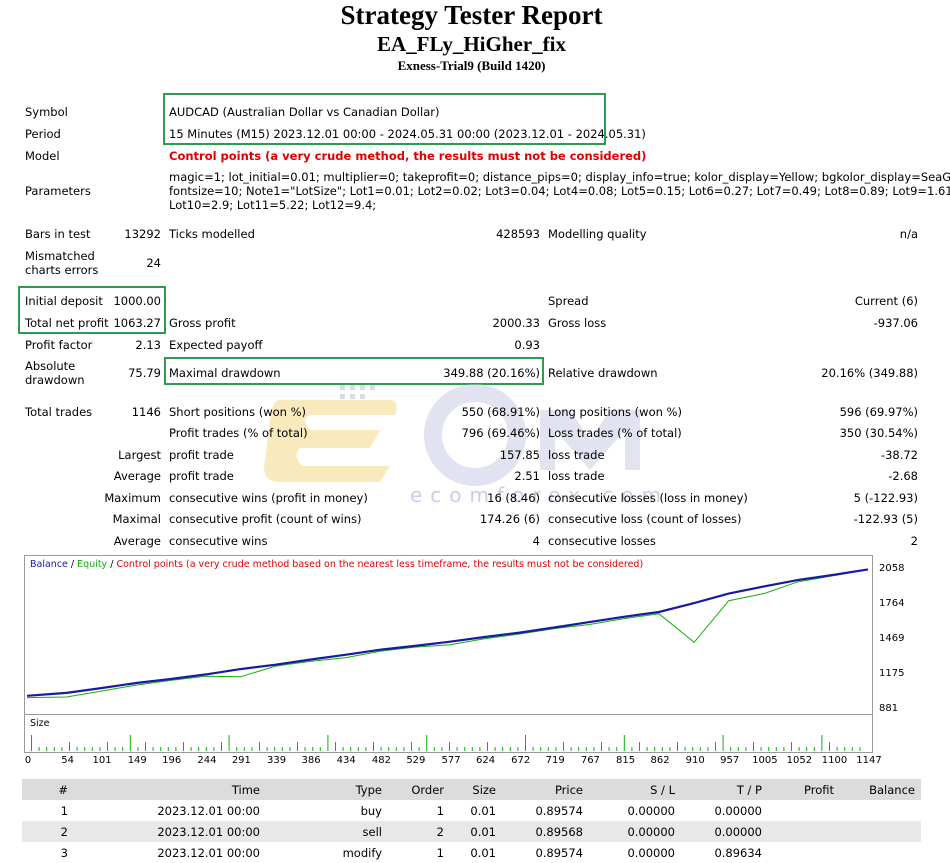  Describe the element at coordinates (568, 301) in the screenshot. I see `spread-label: Spread` at that location.